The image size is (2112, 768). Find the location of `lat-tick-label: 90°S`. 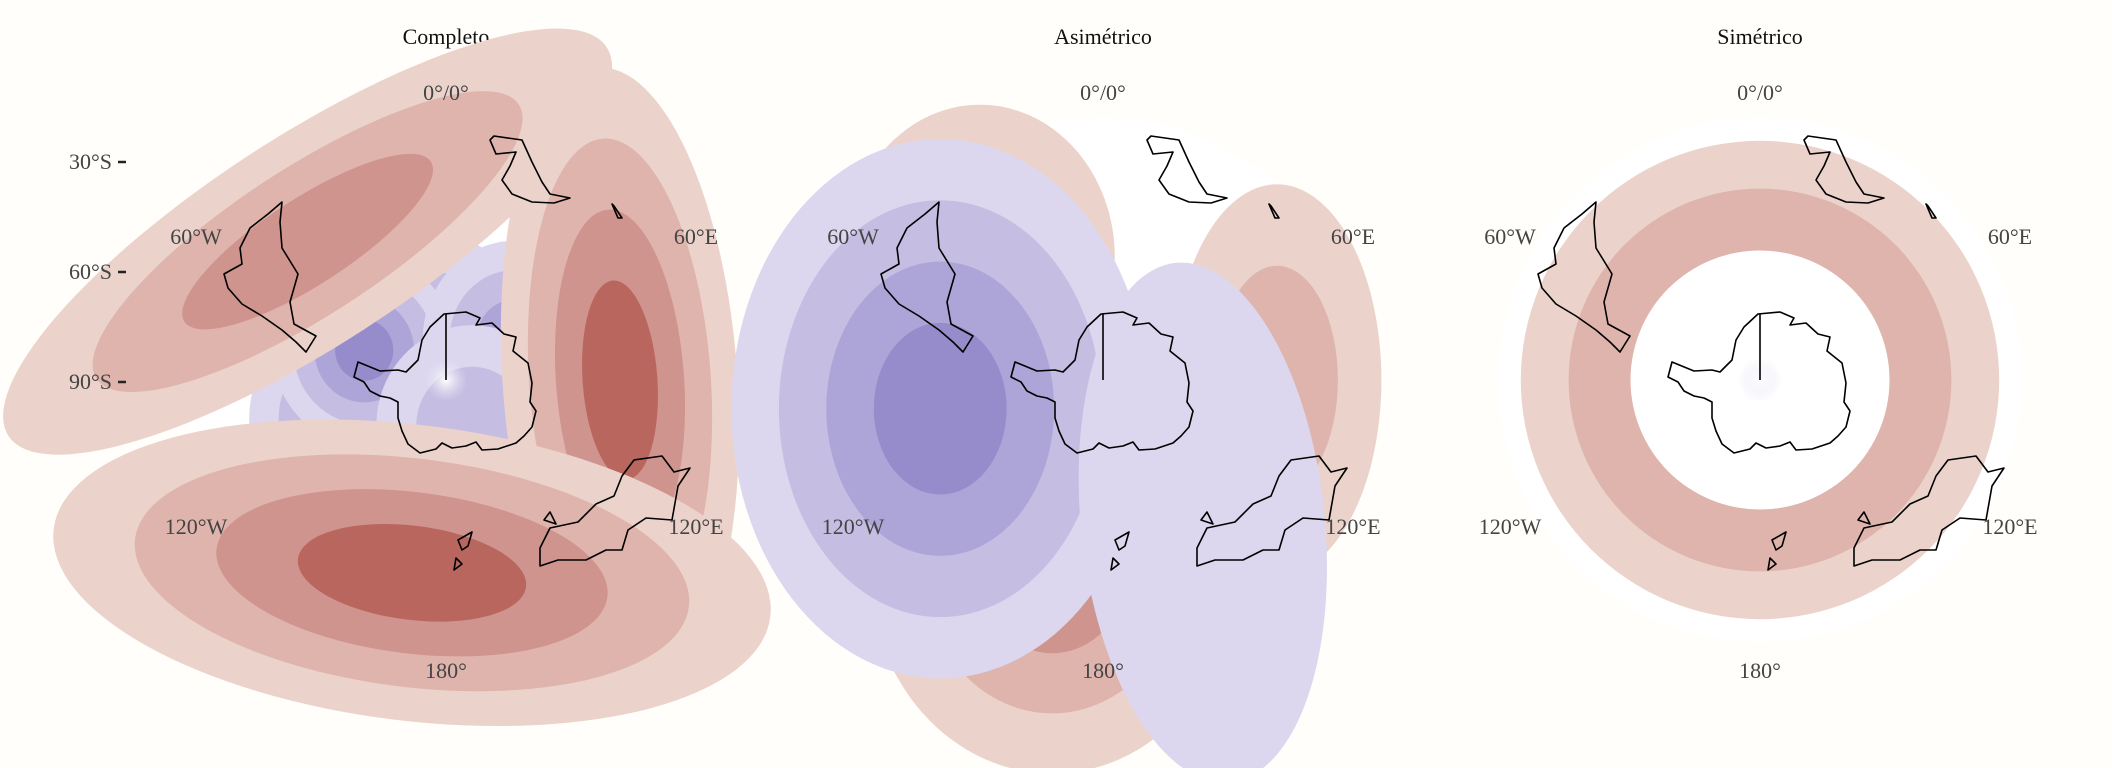

lat-tick-label: 90°S is located at coordinates (90, 381).